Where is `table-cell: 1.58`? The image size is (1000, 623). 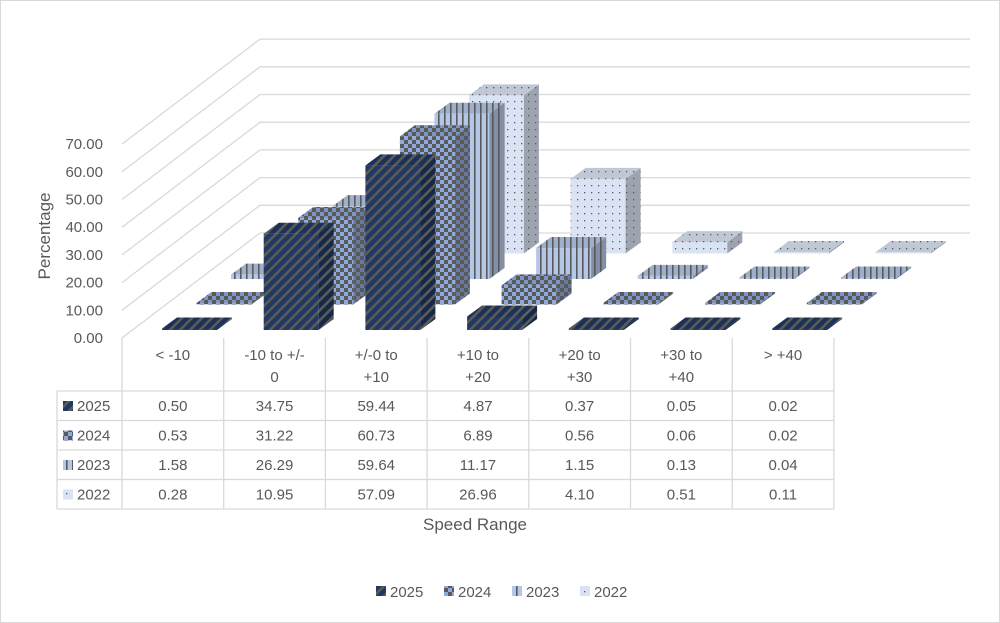 table-cell: 1.58 is located at coordinates (172, 465).